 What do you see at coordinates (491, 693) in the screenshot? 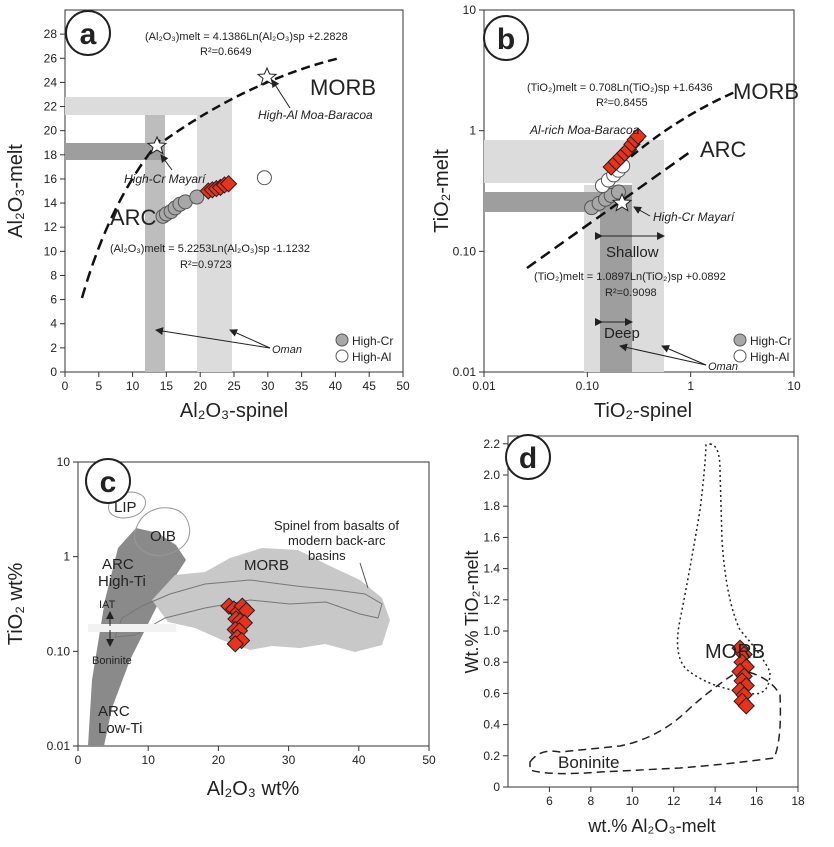
I see `ytick-label-d: 0.6` at bounding box center [491, 693].